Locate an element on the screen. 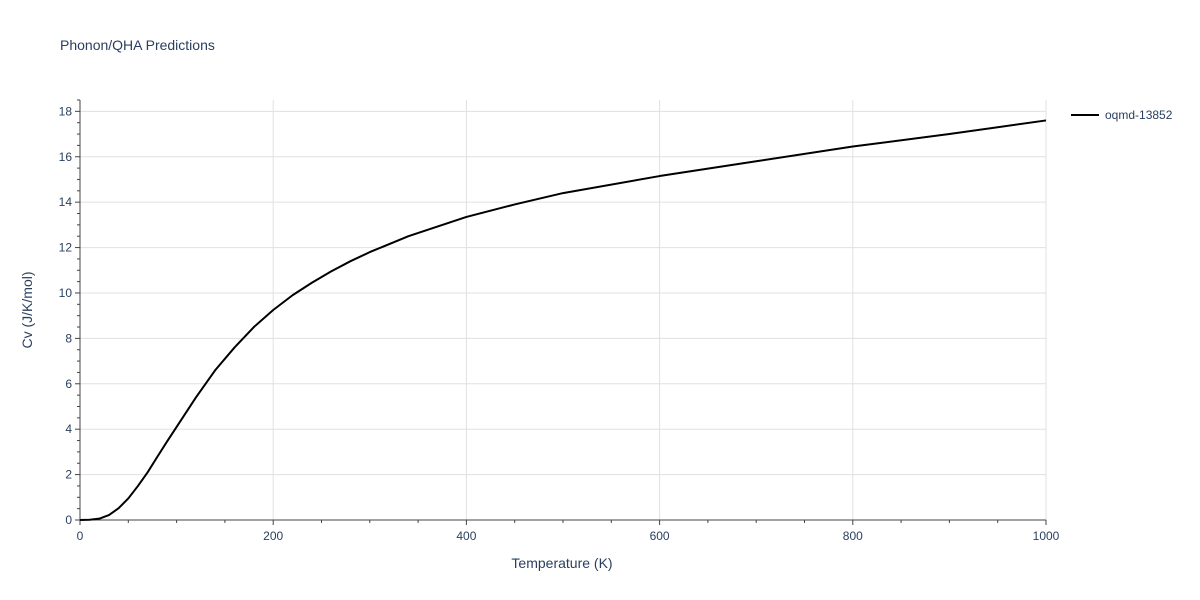 The image size is (1200, 600). y-tick-label: 10 is located at coordinates (66, 293).